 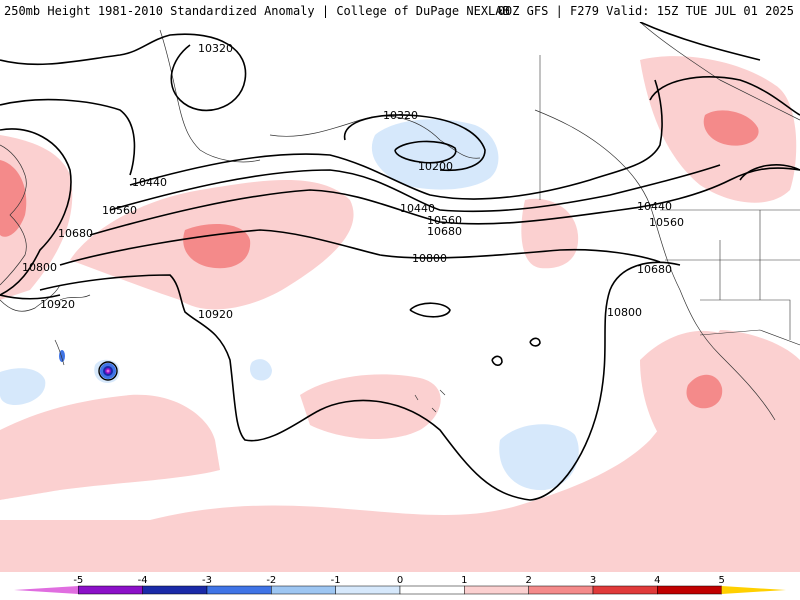 What do you see at coordinates (207, 580) in the screenshot?
I see `colorbar-tick-label: -3` at bounding box center [207, 580].